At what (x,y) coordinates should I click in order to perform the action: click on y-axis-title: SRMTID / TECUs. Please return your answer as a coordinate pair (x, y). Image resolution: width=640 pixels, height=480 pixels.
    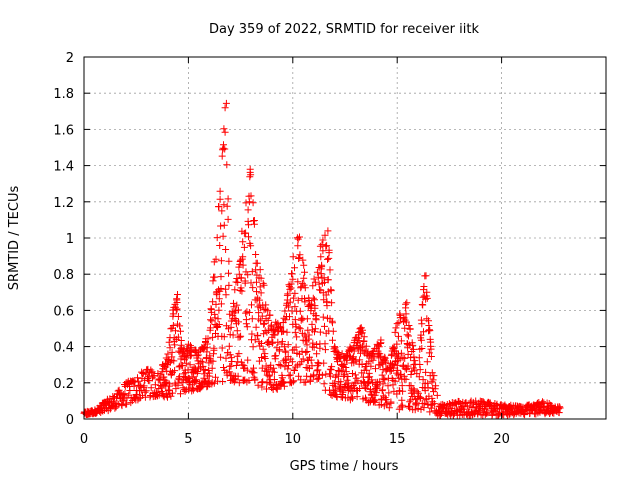
    Looking at the image, I should click on (14, 238).